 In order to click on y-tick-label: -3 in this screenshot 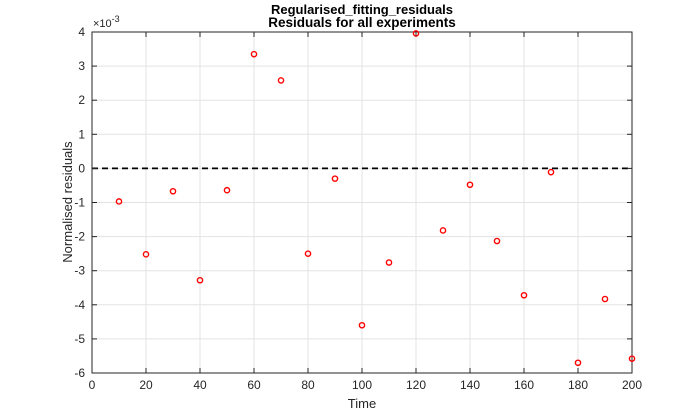, I will do `click(79, 271)`.